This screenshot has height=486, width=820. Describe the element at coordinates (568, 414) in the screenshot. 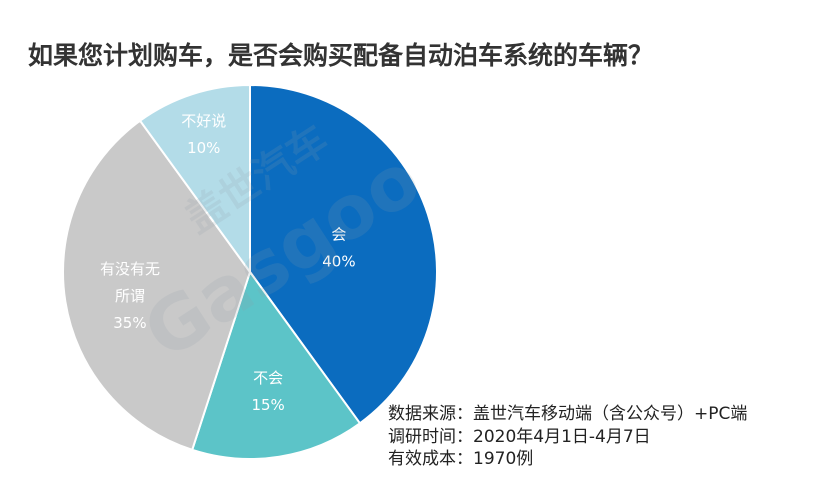

I see `source-note-data-source: 数据来源：盖世汽车移动端（含公众号）+PC端` at that location.